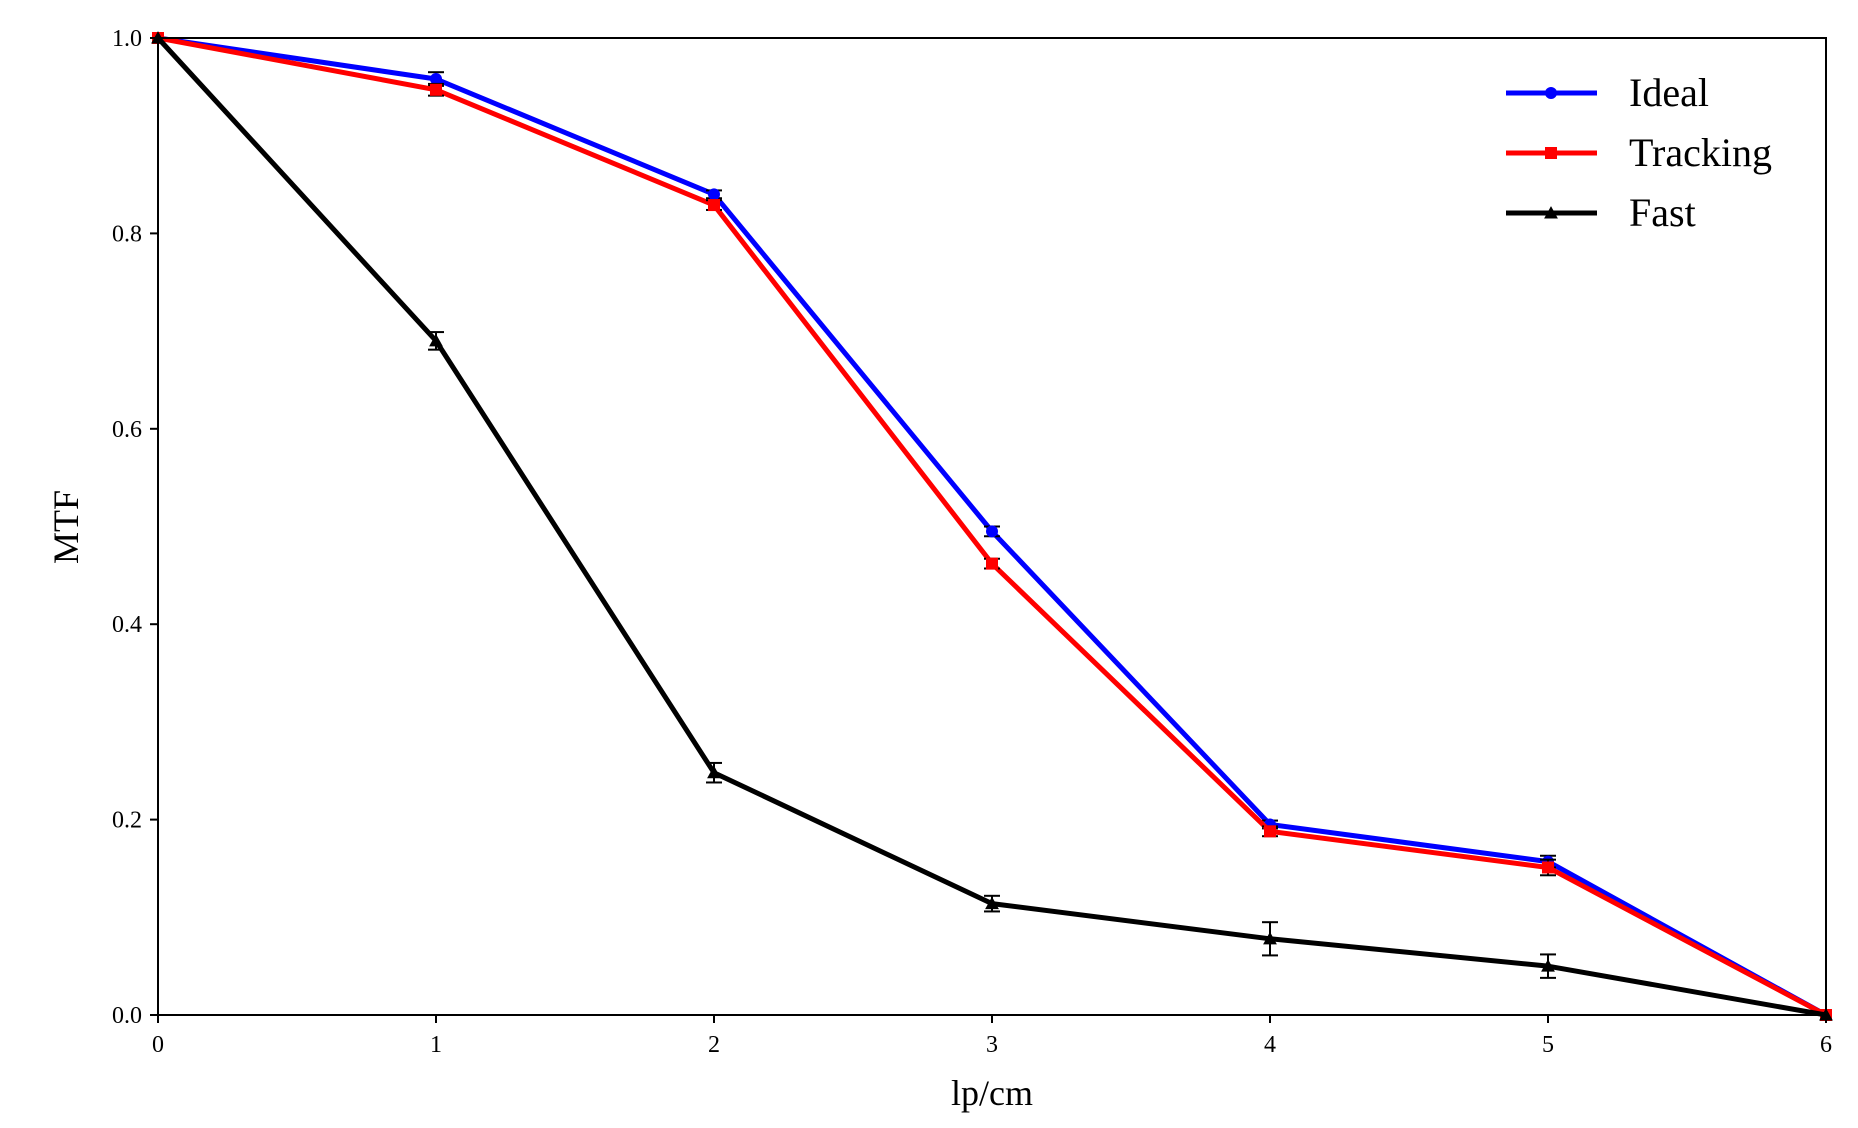 The width and height of the screenshot is (1858, 1128). What do you see at coordinates (66, 527) in the screenshot?
I see `y-axis-label: MTF` at bounding box center [66, 527].